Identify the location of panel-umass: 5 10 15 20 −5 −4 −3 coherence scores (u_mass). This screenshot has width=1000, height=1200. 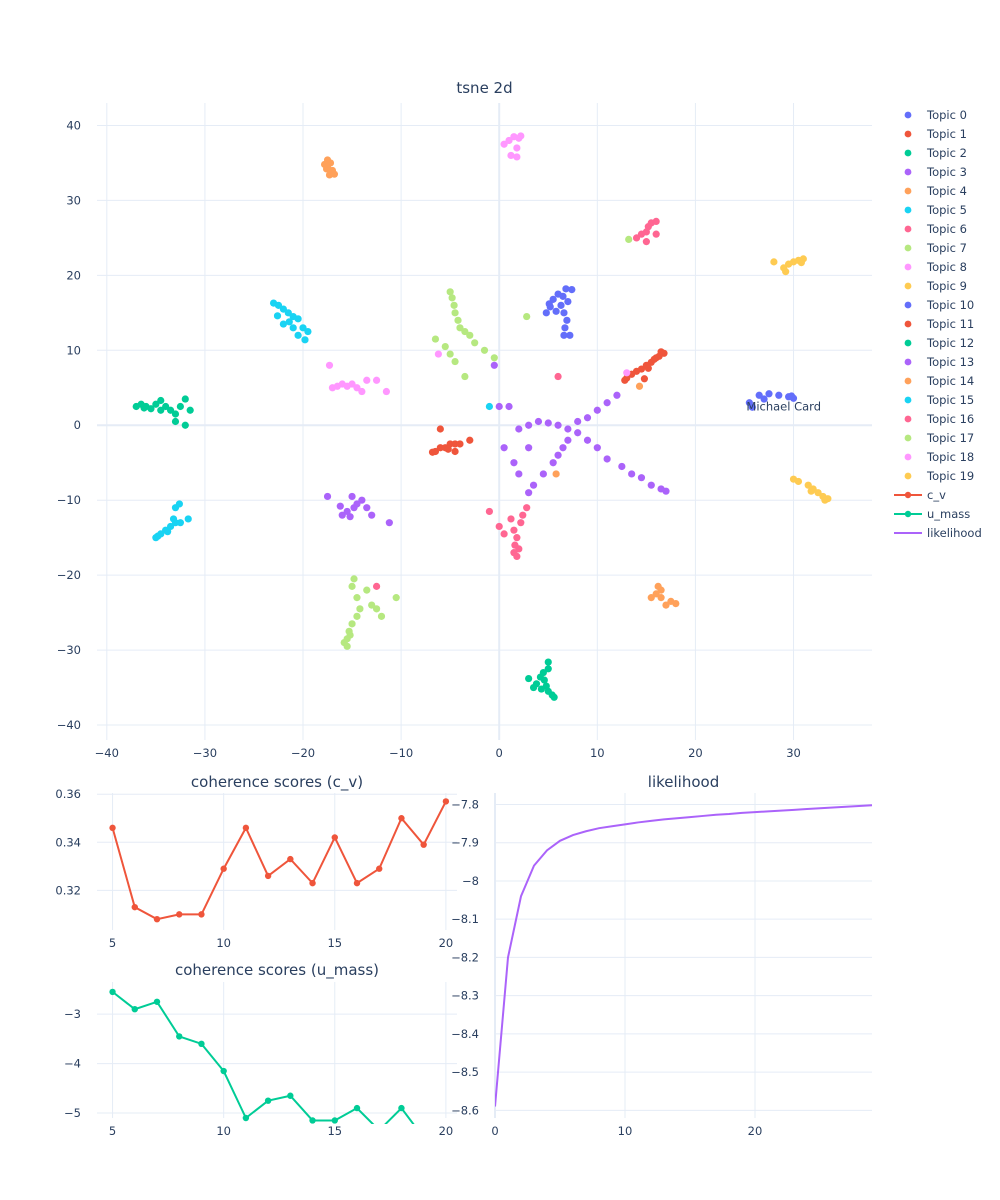
(260, 1049).